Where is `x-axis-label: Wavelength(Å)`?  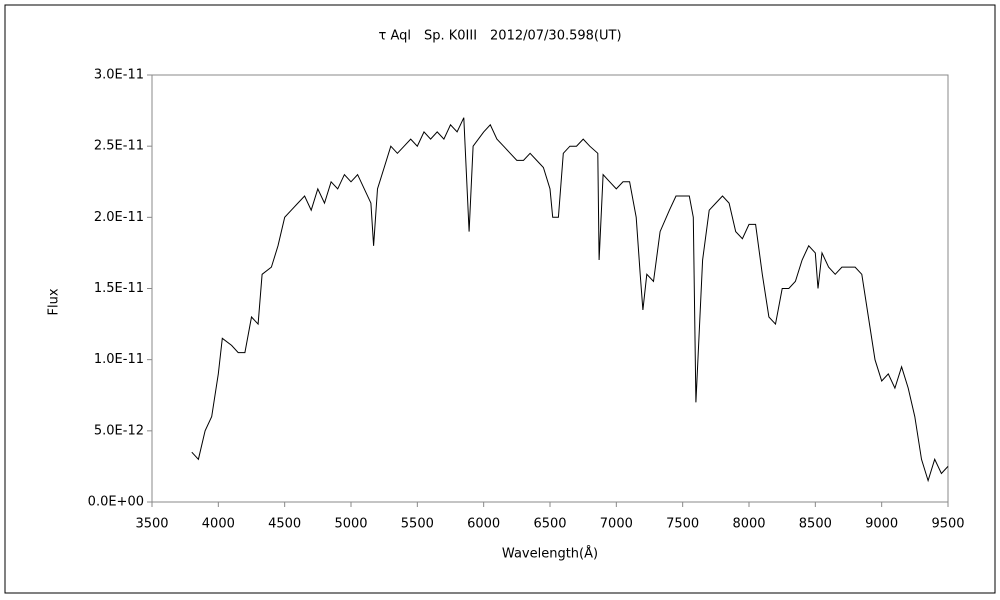 x-axis-label: Wavelength(Å) is located at coordinates (550, 554).